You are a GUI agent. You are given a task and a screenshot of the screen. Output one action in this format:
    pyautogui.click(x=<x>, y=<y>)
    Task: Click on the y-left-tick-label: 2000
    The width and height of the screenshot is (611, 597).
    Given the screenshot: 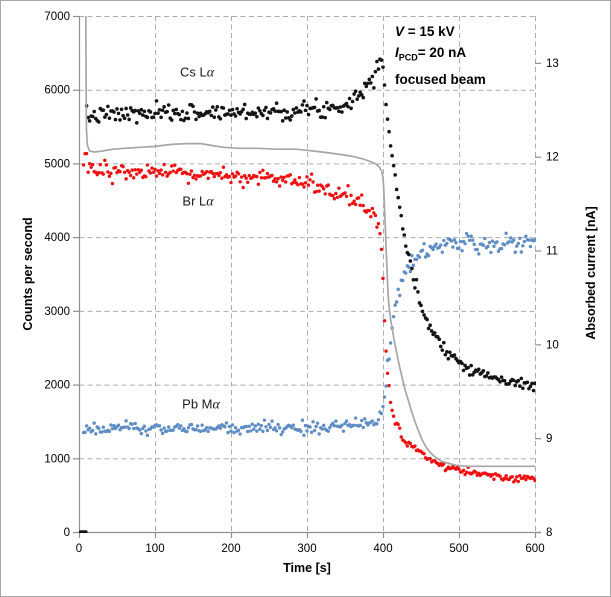 What is the action you would take?
    pyautogui.click(x=57, y=386)
    